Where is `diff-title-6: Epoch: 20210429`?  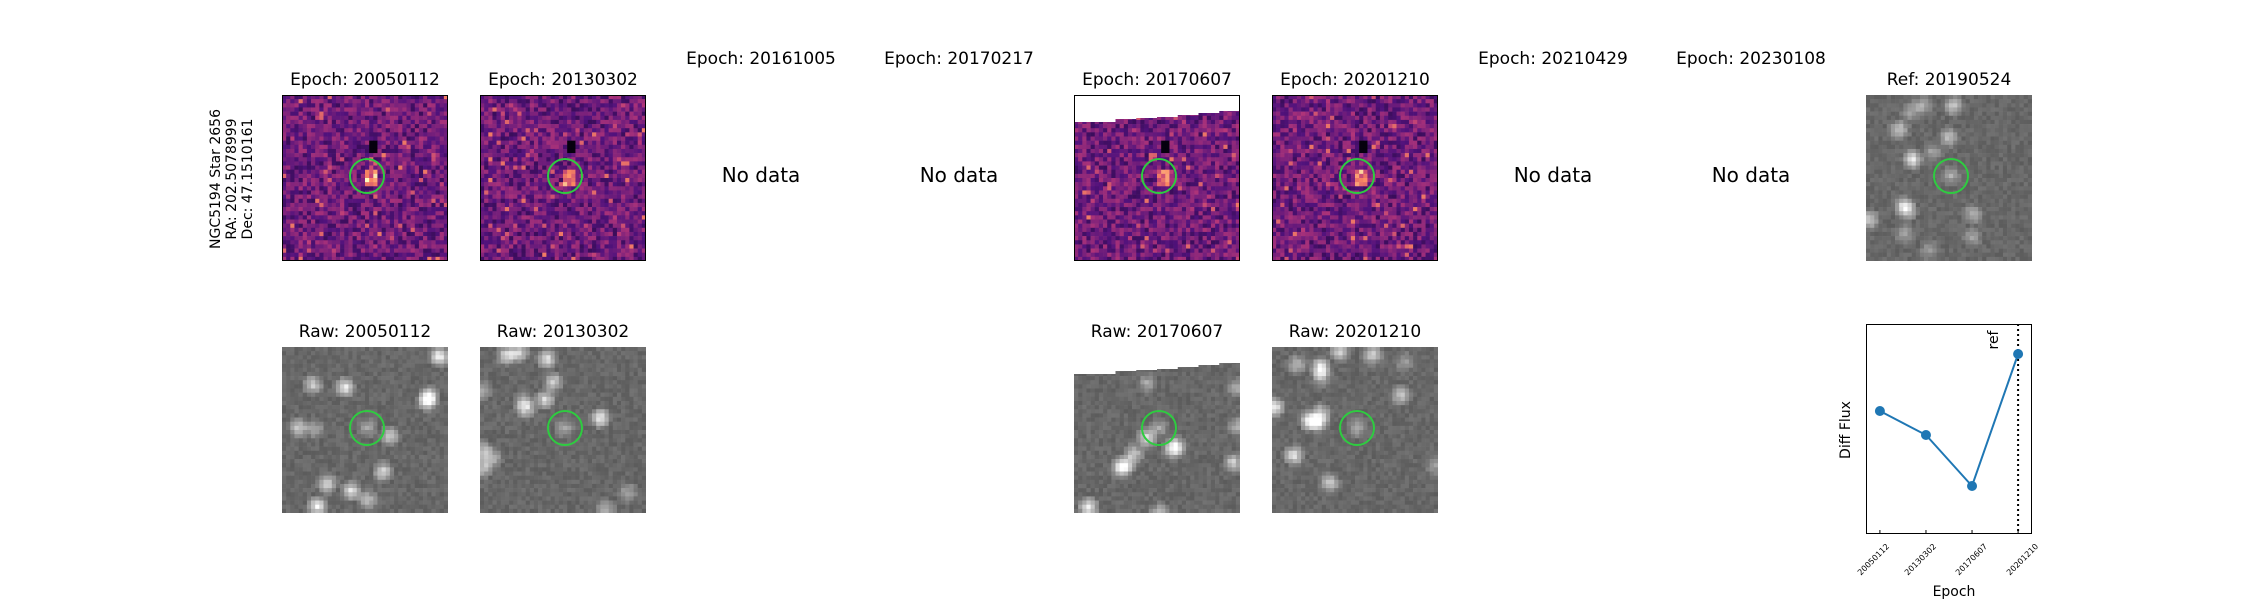 diff-title-6: Epoch: 20210429 is located at coordinates (1553, 59).